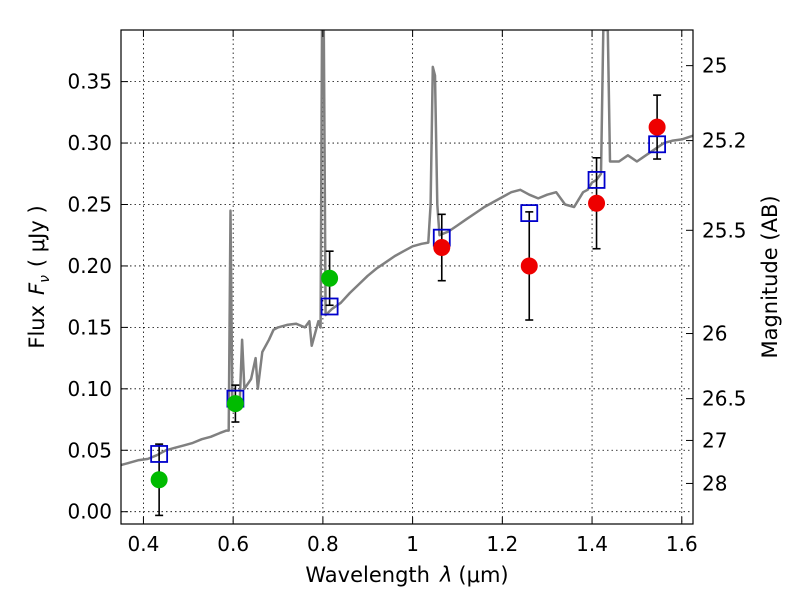 Image resolution: width=800 pixels, height=600 pixels. I want to click on y2-tick-label: 26.5, so click(724, 399).